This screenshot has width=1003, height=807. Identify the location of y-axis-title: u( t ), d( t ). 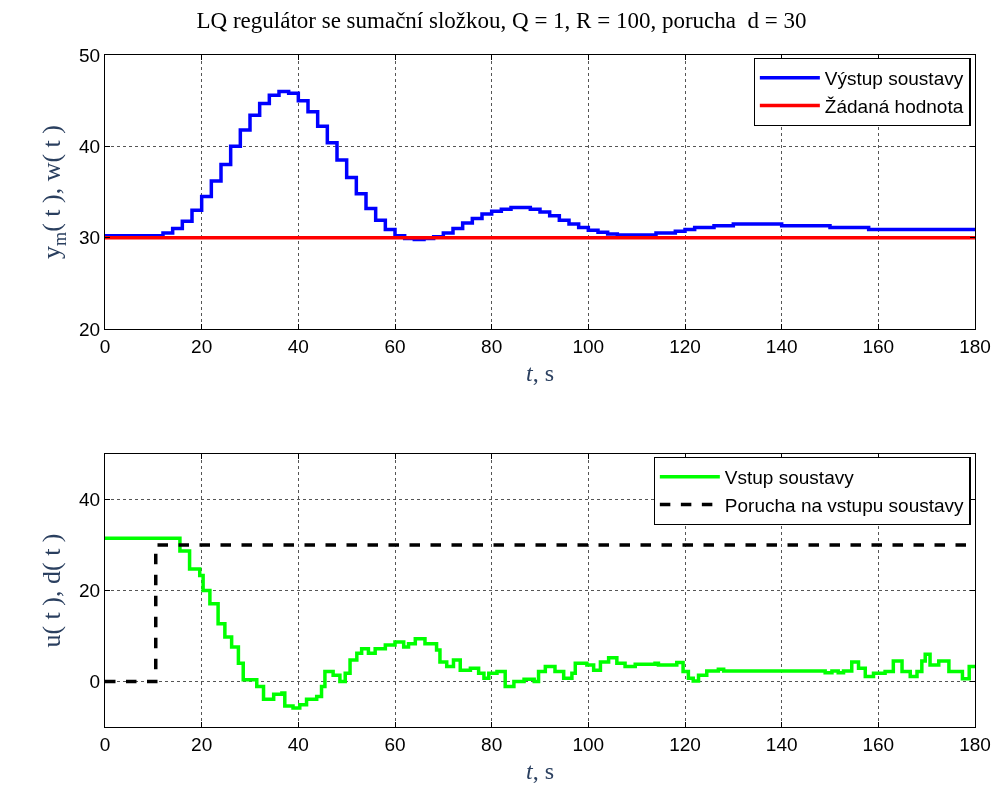
(52, 590).